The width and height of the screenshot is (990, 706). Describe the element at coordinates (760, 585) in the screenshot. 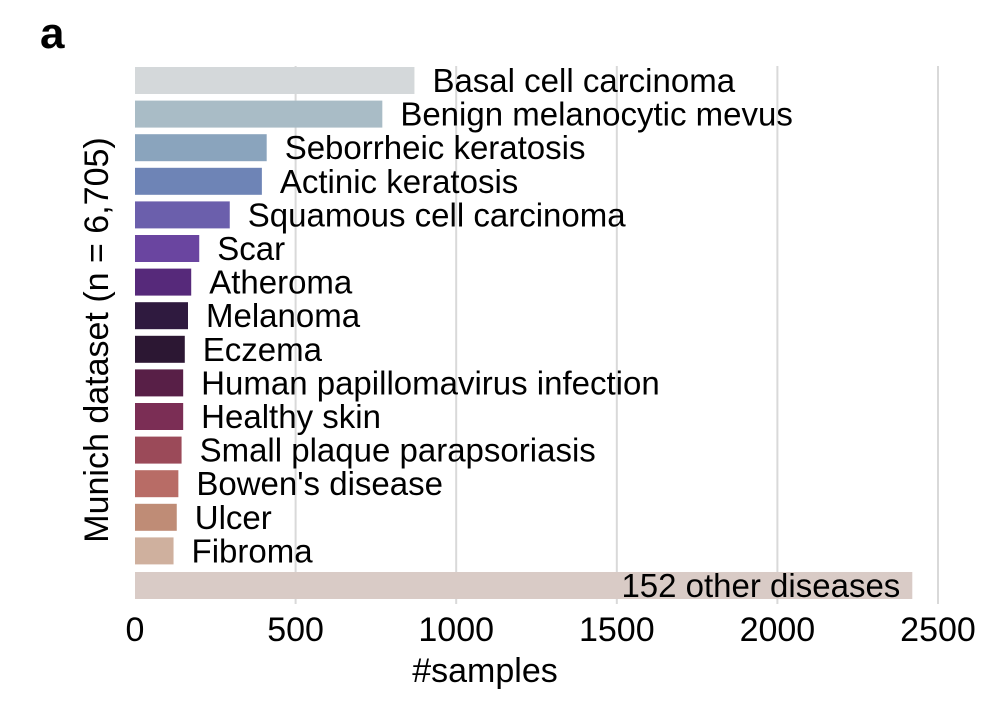

I see `bar-label-15: 152 other diseases` at that location.